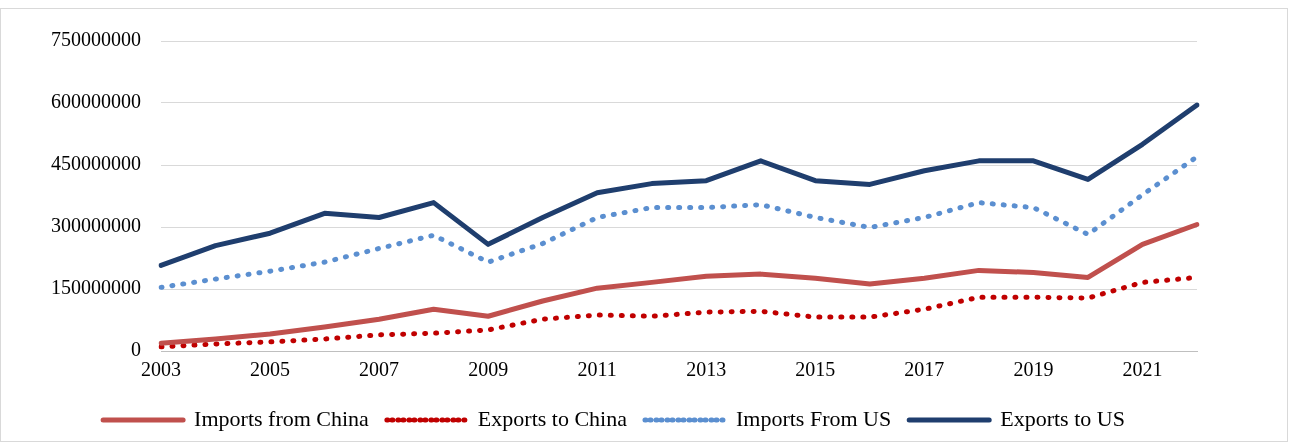  Describe the element at coordinates (379, 369) in the screenshot. I see `x-tick-label: 2007` at that location.